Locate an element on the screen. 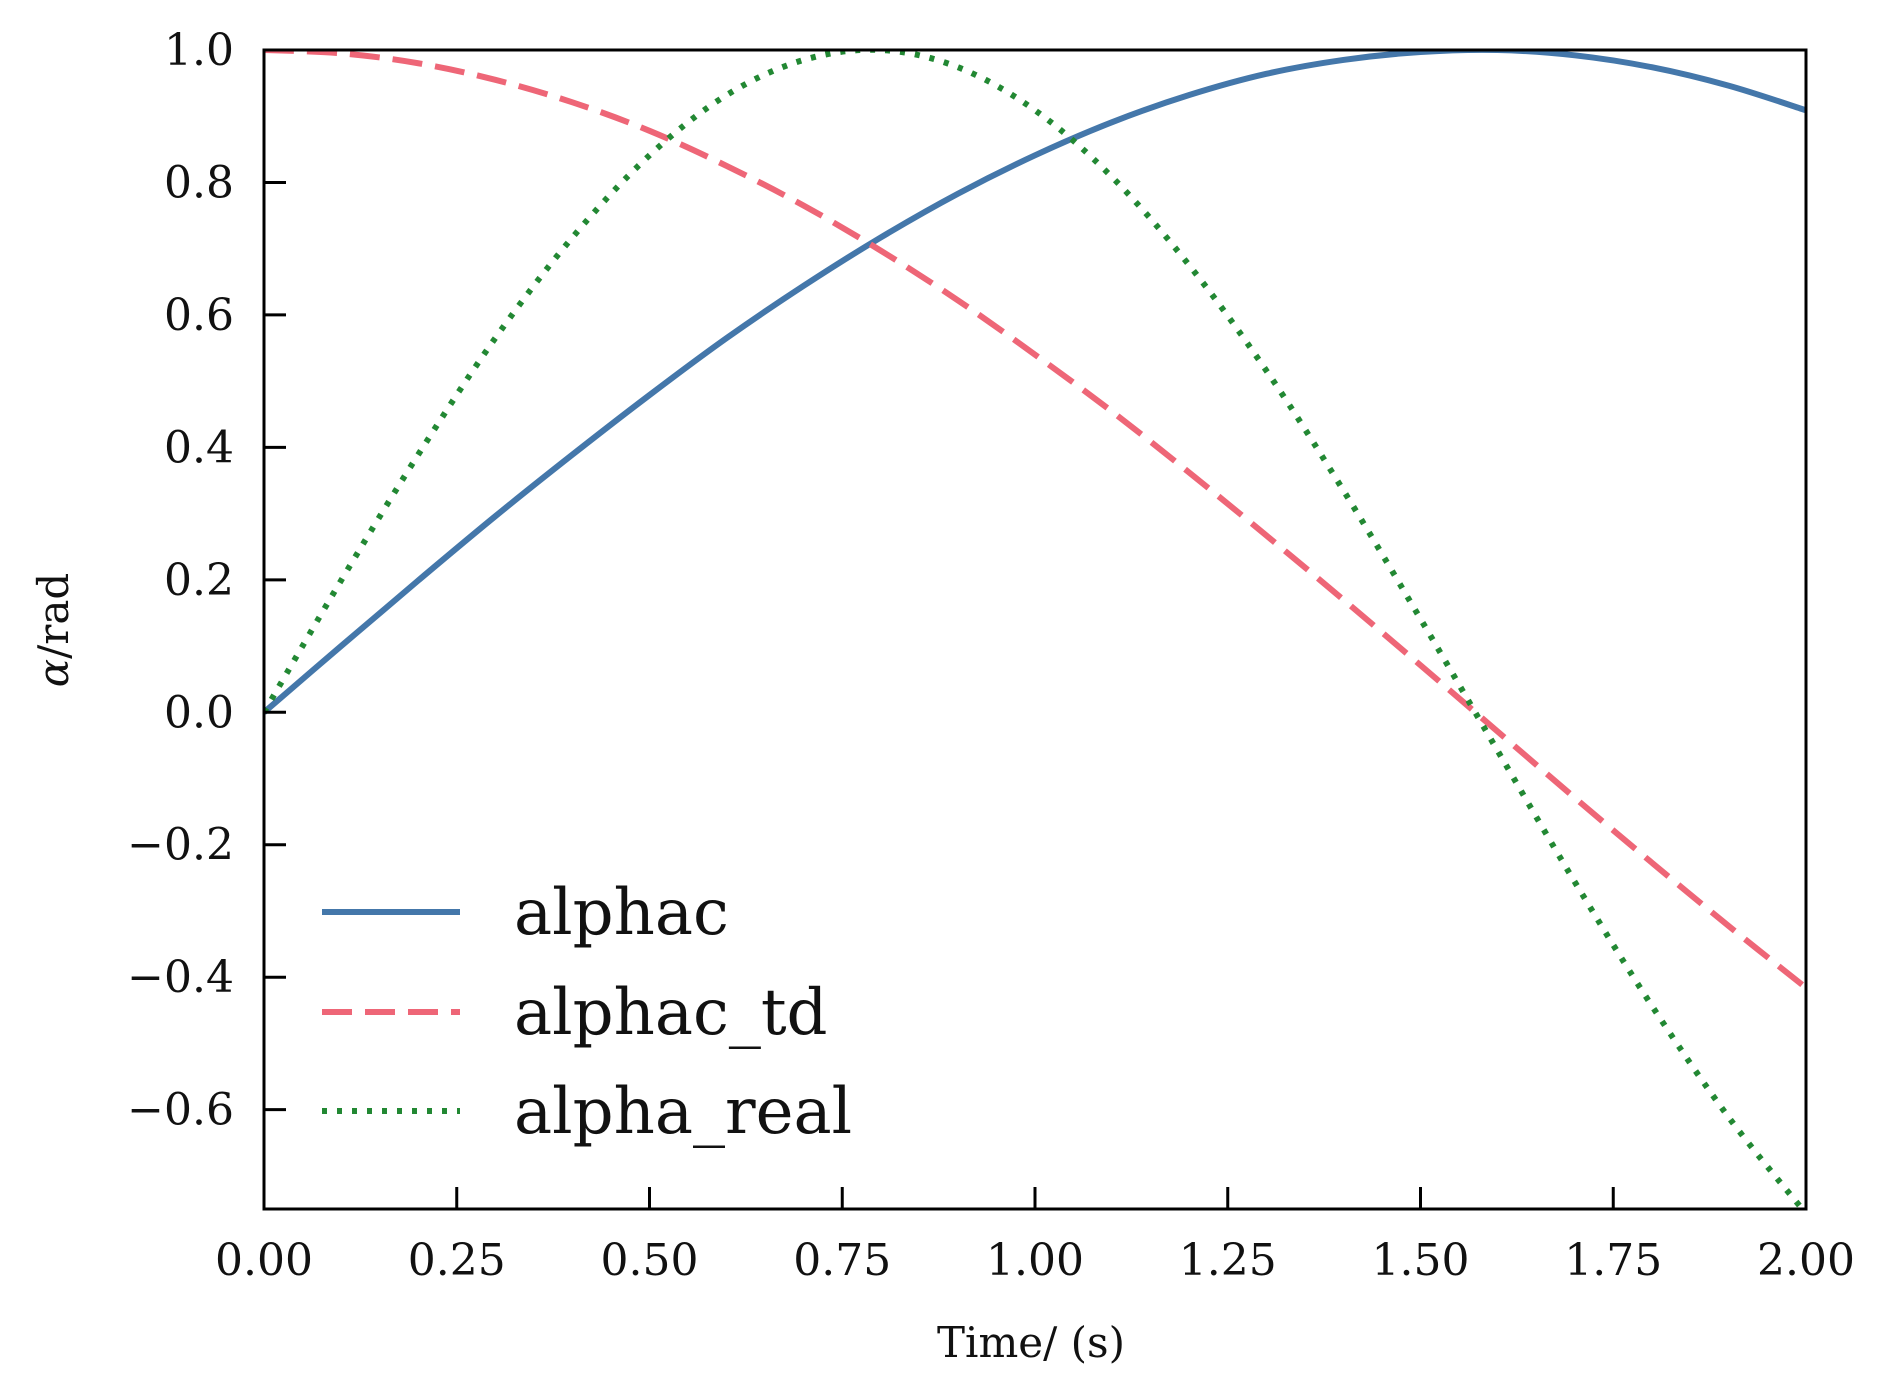 The height and width of the screenshot is (1395, 1883). x-tick-label: 0.00 is located at coordinates (264, 1260).